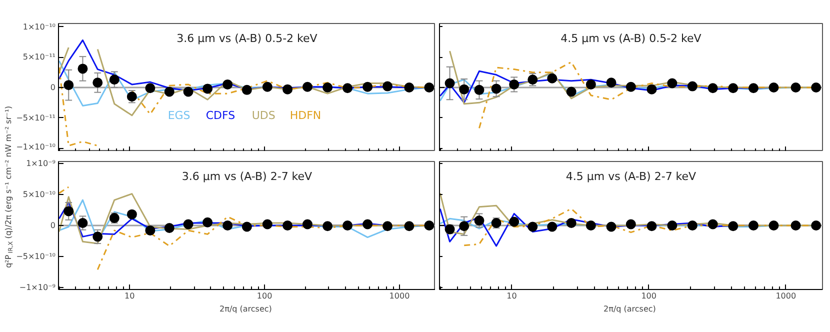 This screenshot has width=830, height=332. I want to click on y-tick-label: 5×10⁻¹¹, so click(39, 57).